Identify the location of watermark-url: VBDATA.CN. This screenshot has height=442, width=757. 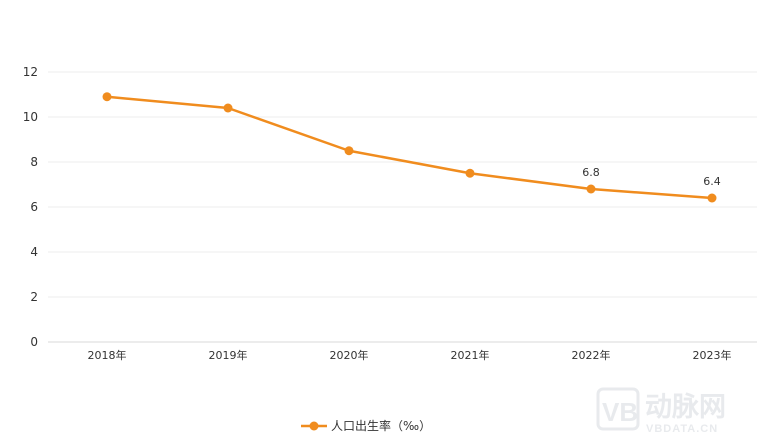
(682, 429).